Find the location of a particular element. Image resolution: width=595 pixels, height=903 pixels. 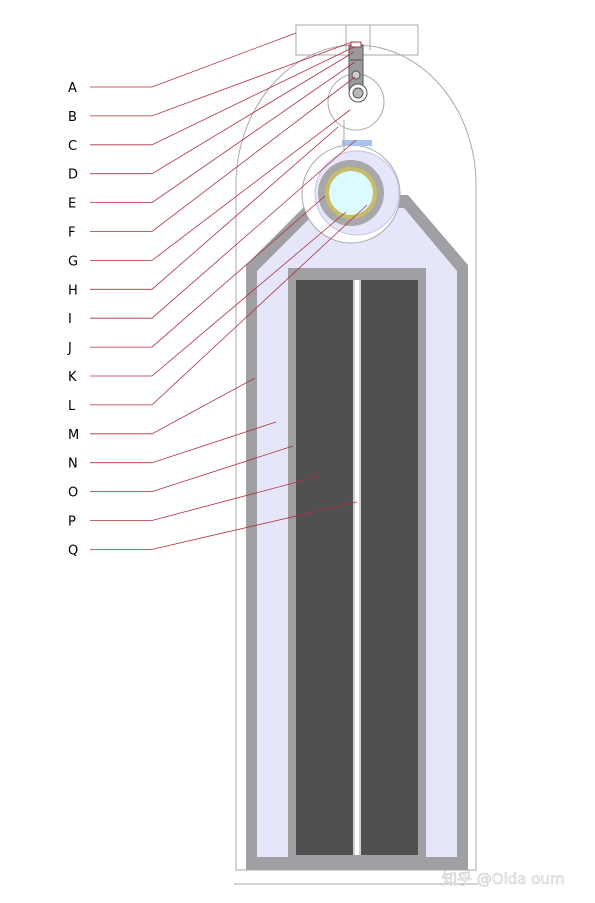

leader-line-g is located at coordinates (220, 185).